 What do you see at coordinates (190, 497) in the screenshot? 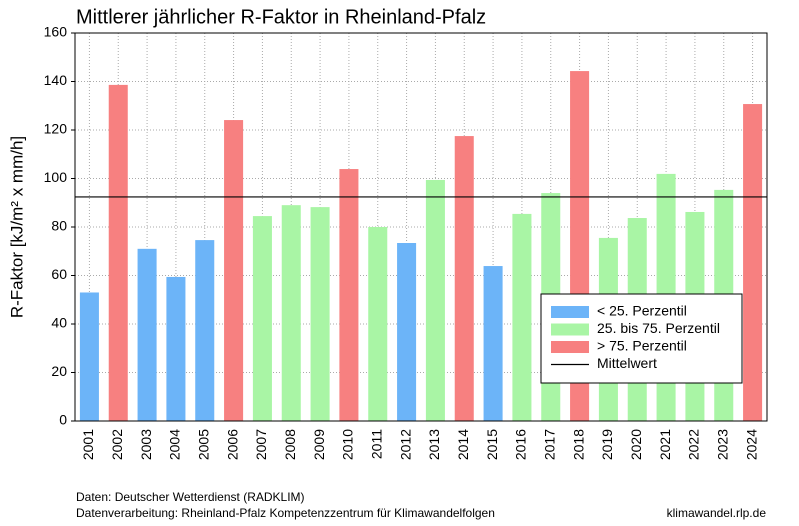
I see `footer-source: Daten: Deutscher Wetterdienst (RADKLIM)` at bounding box center [190, 497].